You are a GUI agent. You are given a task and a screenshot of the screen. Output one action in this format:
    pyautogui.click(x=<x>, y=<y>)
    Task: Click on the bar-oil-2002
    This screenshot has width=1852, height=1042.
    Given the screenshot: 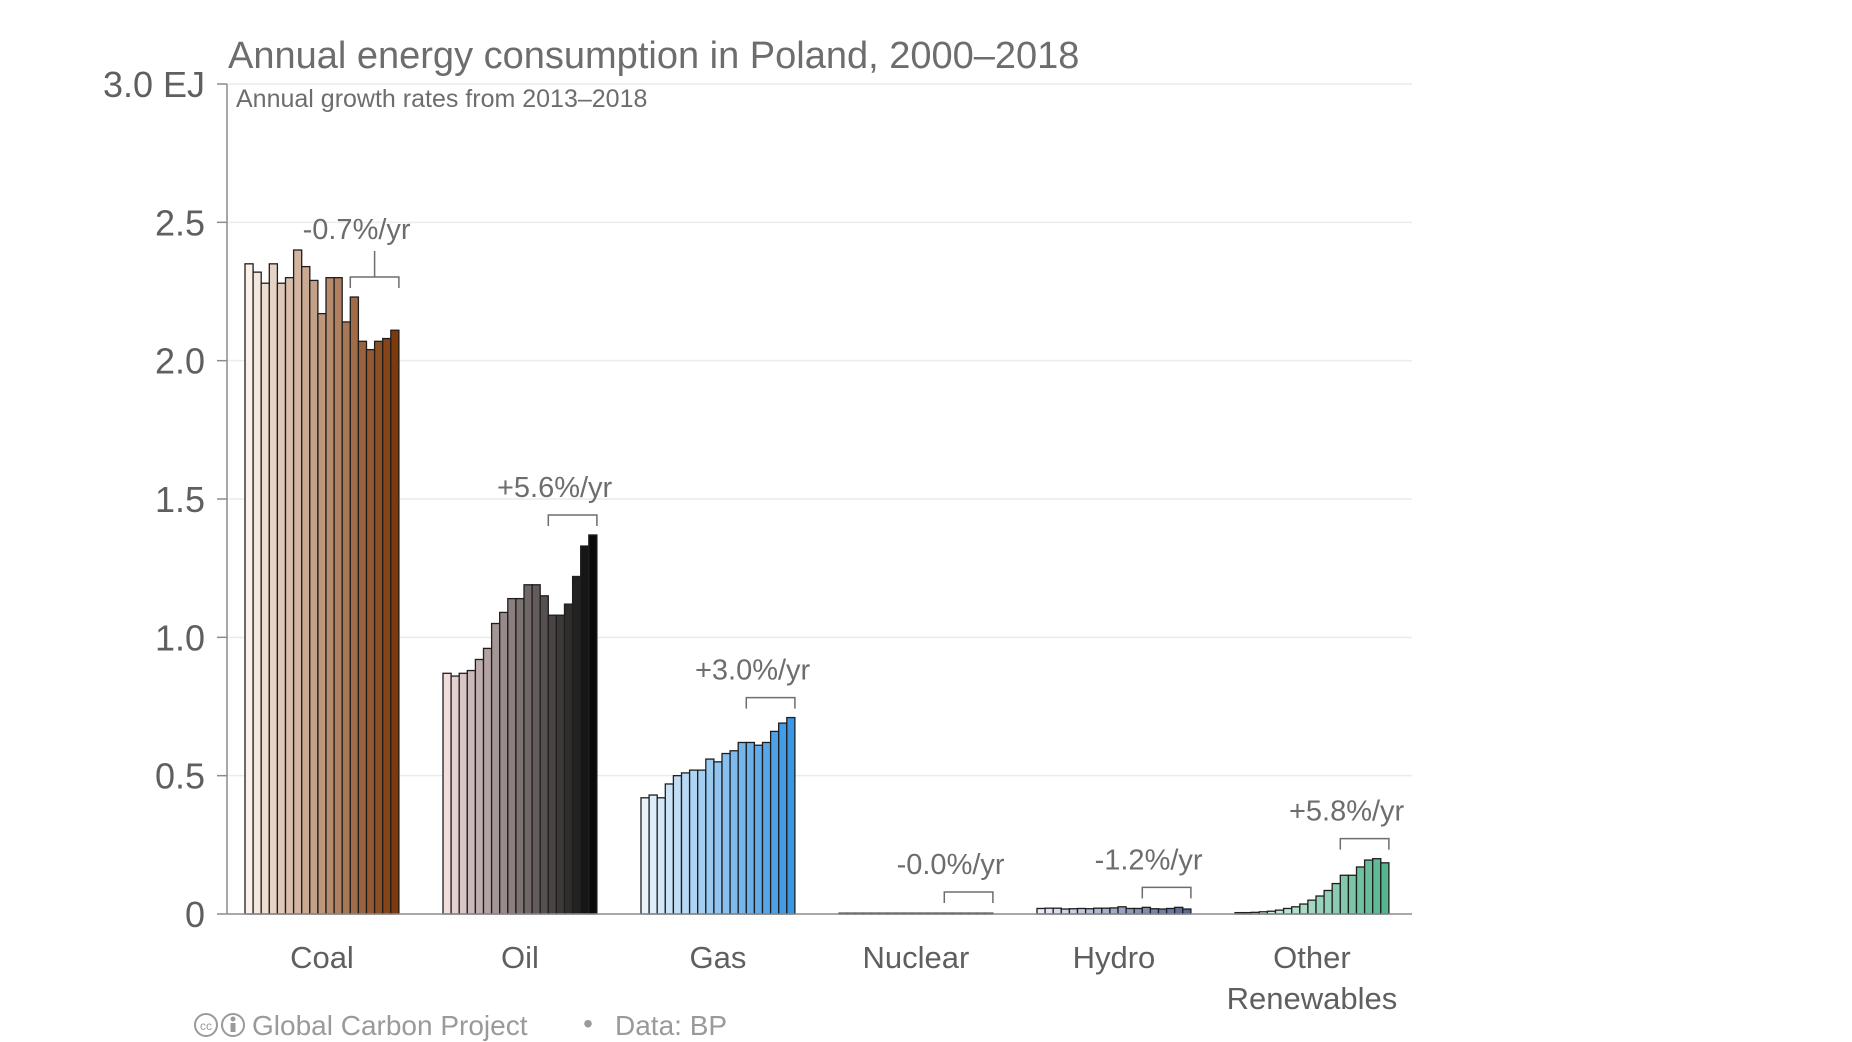 What is the action you would take?
    pyautogui.click(x=463, y=793)
    